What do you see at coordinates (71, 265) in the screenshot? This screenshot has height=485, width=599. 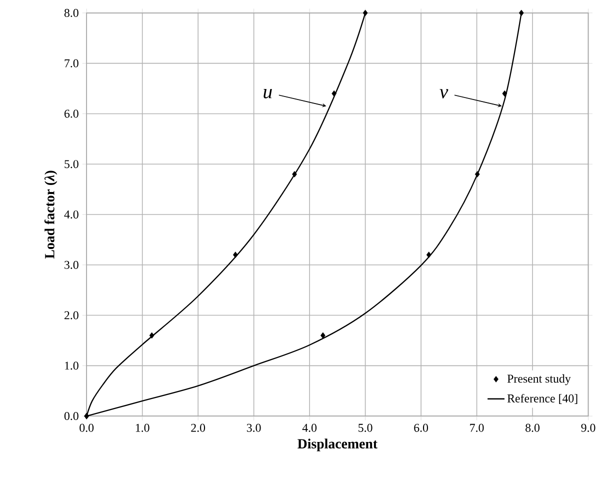 I see `y-tick-label: 3.0` at bounding box center [71, 265].